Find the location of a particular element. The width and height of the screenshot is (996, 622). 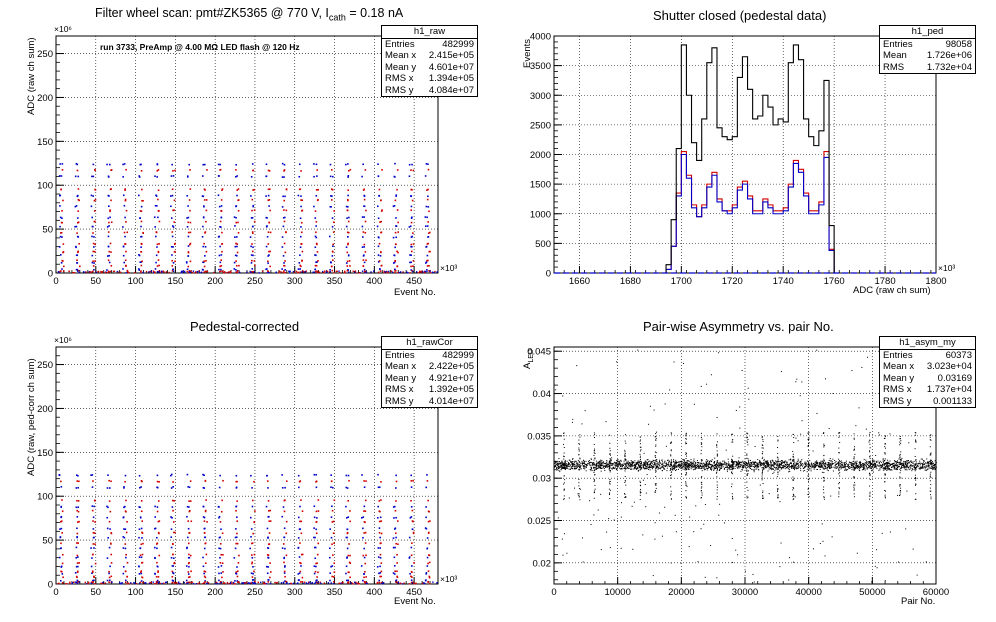

panel-title: Pair-wise Asymmetry vs. pair No. is located at coordinates (738, 326).